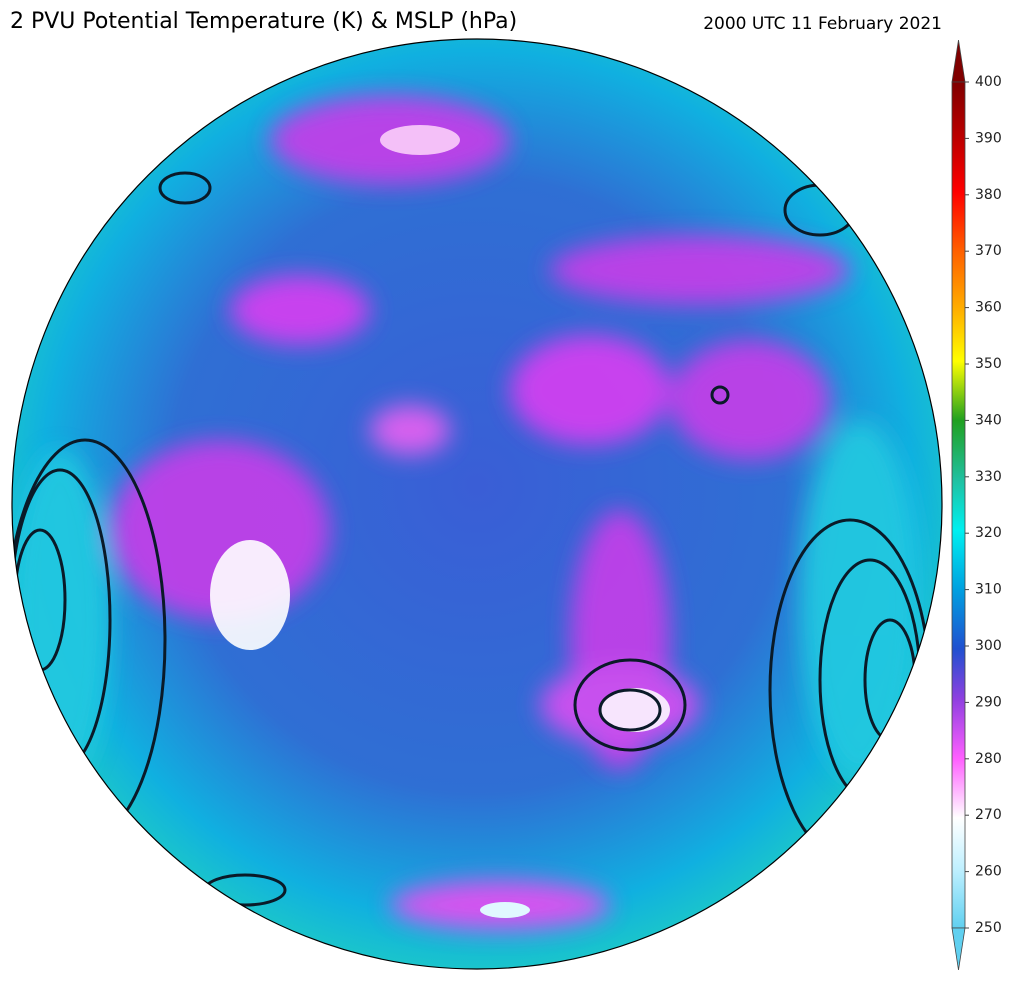 The width and height of the screenshot is (1031, 982). I want to click on colorbar-tick-label: 310, so click(988, 590).